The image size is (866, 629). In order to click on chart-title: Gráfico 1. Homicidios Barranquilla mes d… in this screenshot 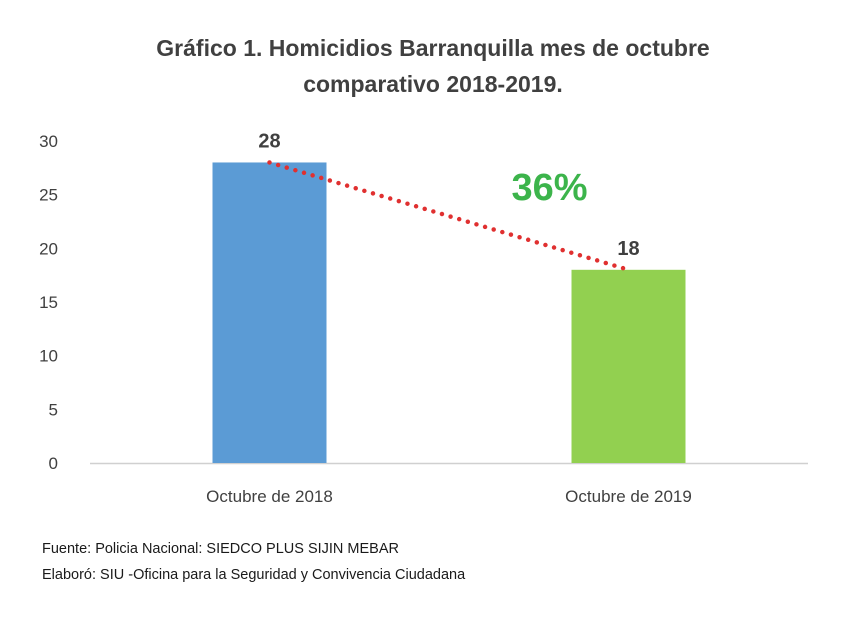, I will do `click(433, 66)`.